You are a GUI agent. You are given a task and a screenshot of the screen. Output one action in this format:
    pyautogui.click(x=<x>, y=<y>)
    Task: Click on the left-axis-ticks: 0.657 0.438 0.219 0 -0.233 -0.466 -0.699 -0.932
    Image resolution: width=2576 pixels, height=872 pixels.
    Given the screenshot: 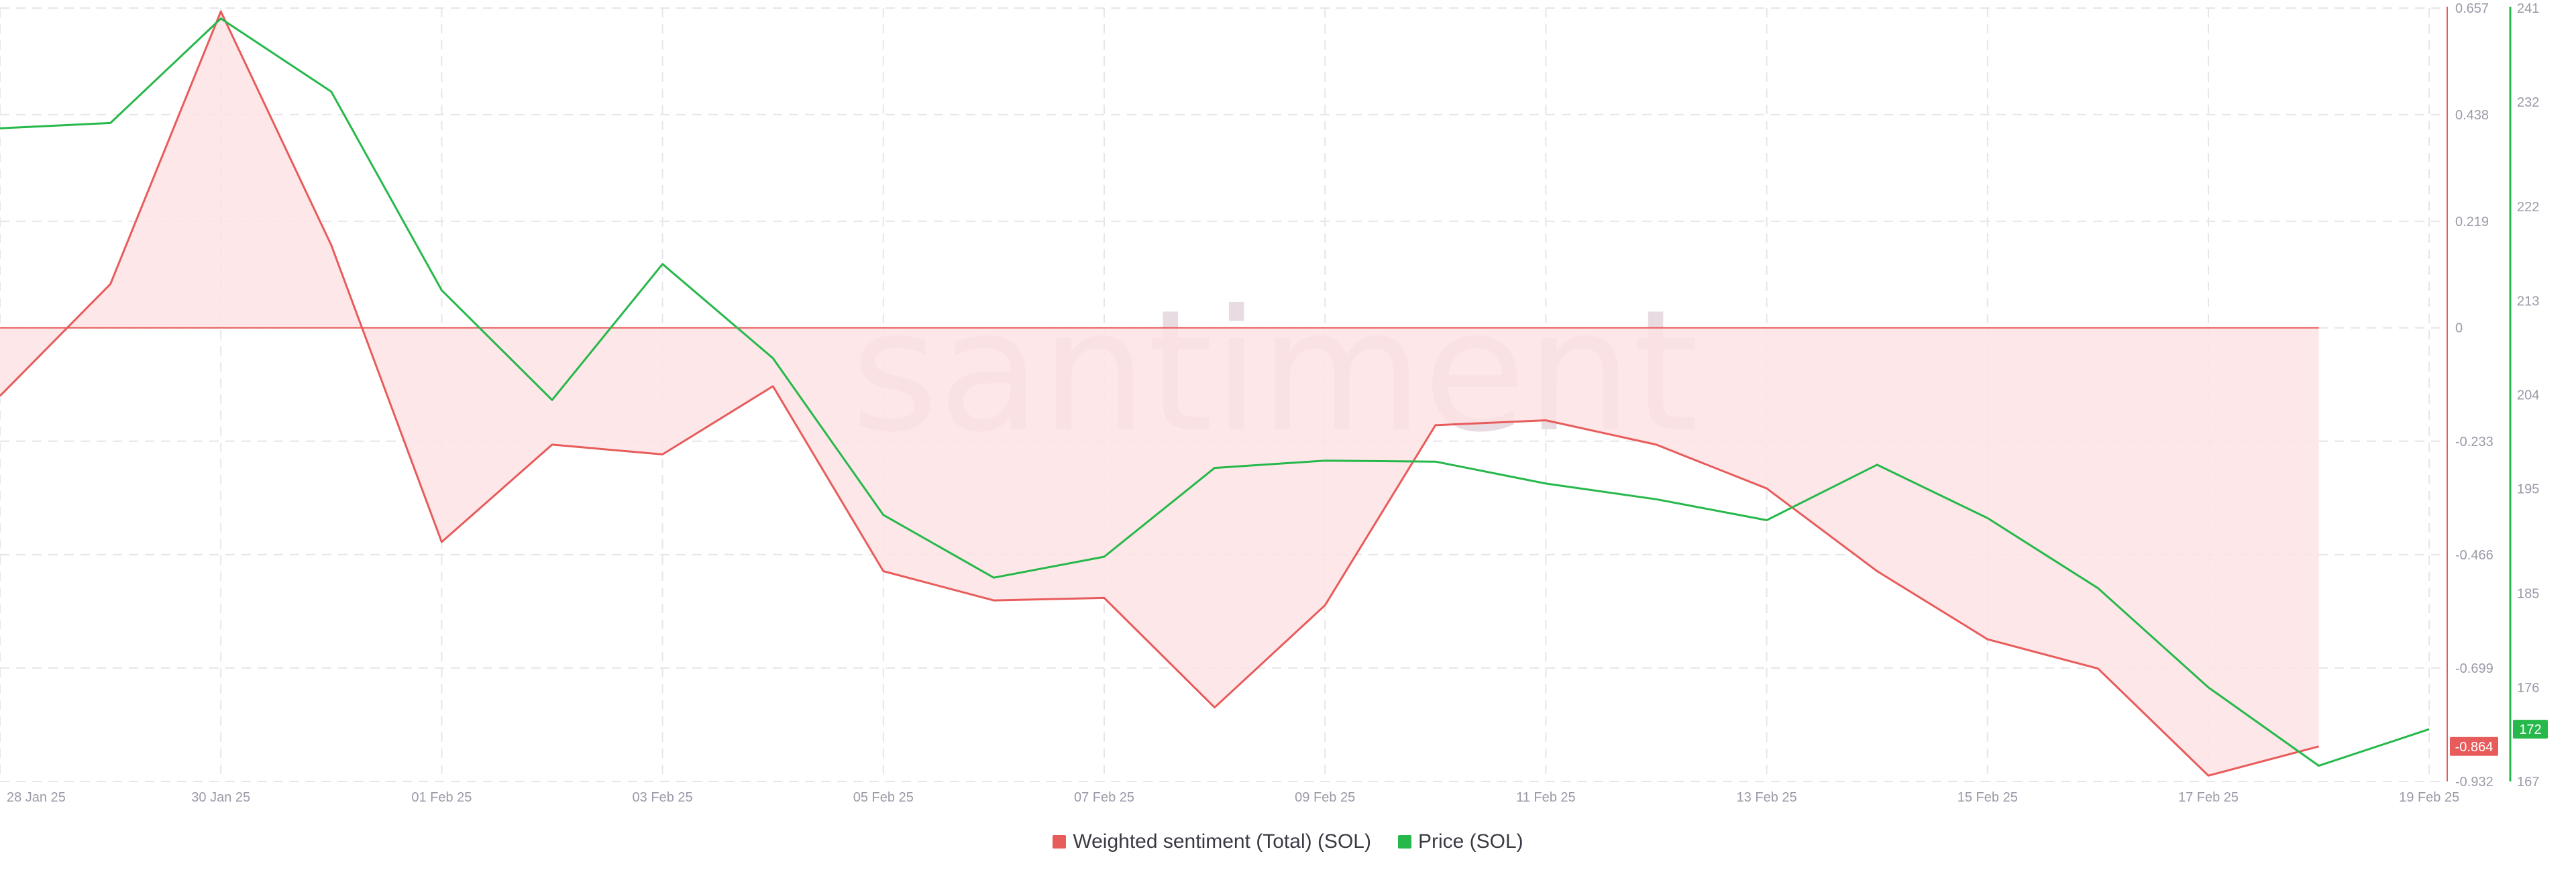 What is the action you would take?
    pyautogui.click(x=2474, y=395)
    